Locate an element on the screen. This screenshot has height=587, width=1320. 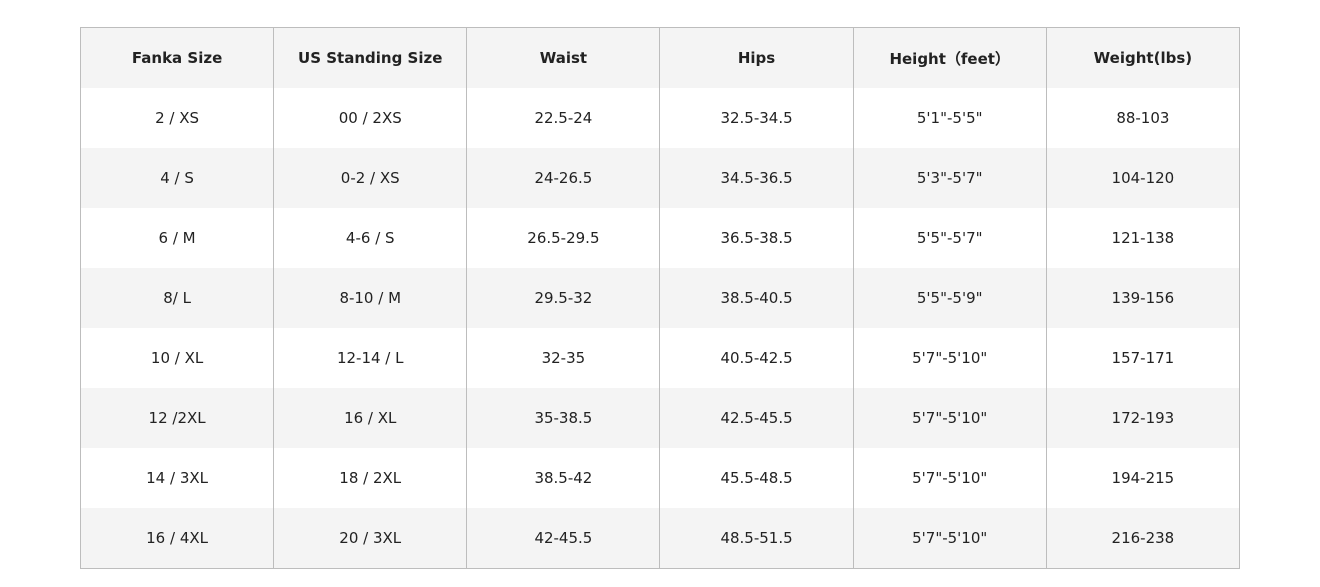
table-cell: 88-103 is located at coordinates (1143, 118).